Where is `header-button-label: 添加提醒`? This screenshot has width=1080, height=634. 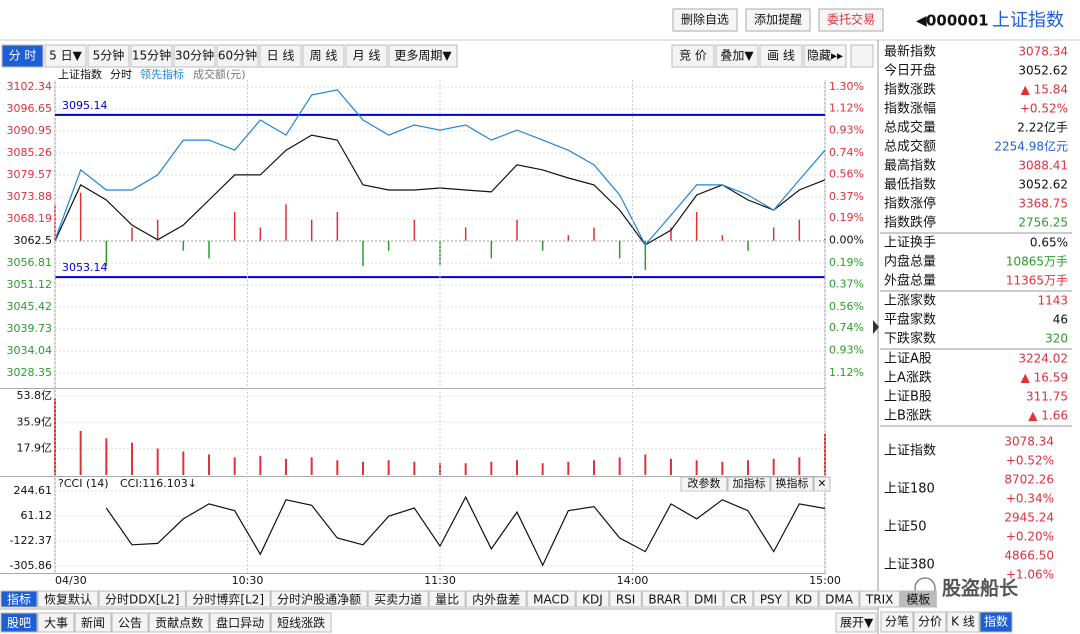 header-button-label: 添加提醒 is located at coordinates (778, 19).